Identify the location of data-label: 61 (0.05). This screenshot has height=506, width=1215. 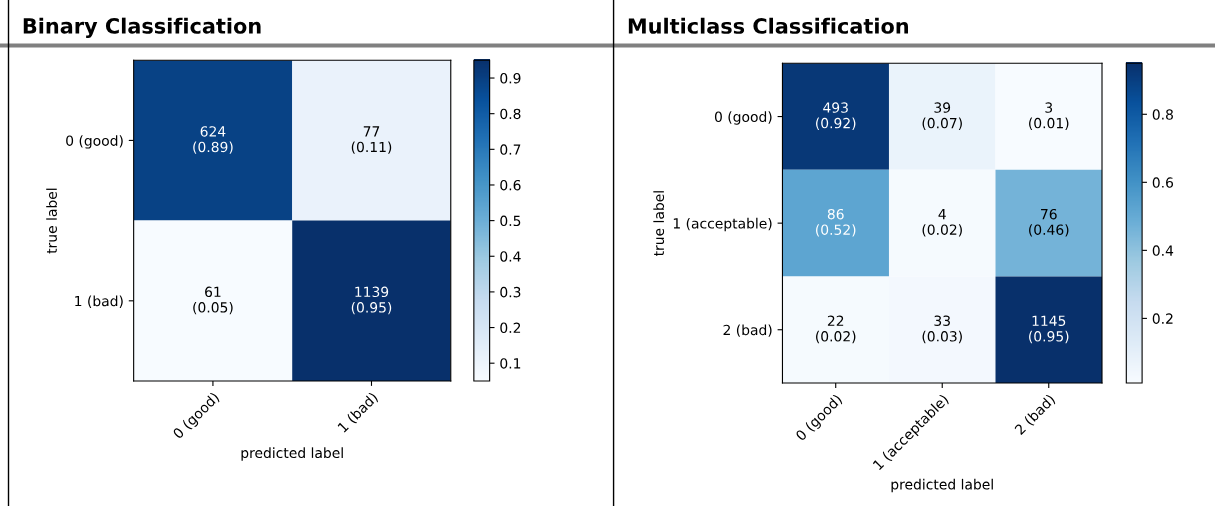
(213, 300).